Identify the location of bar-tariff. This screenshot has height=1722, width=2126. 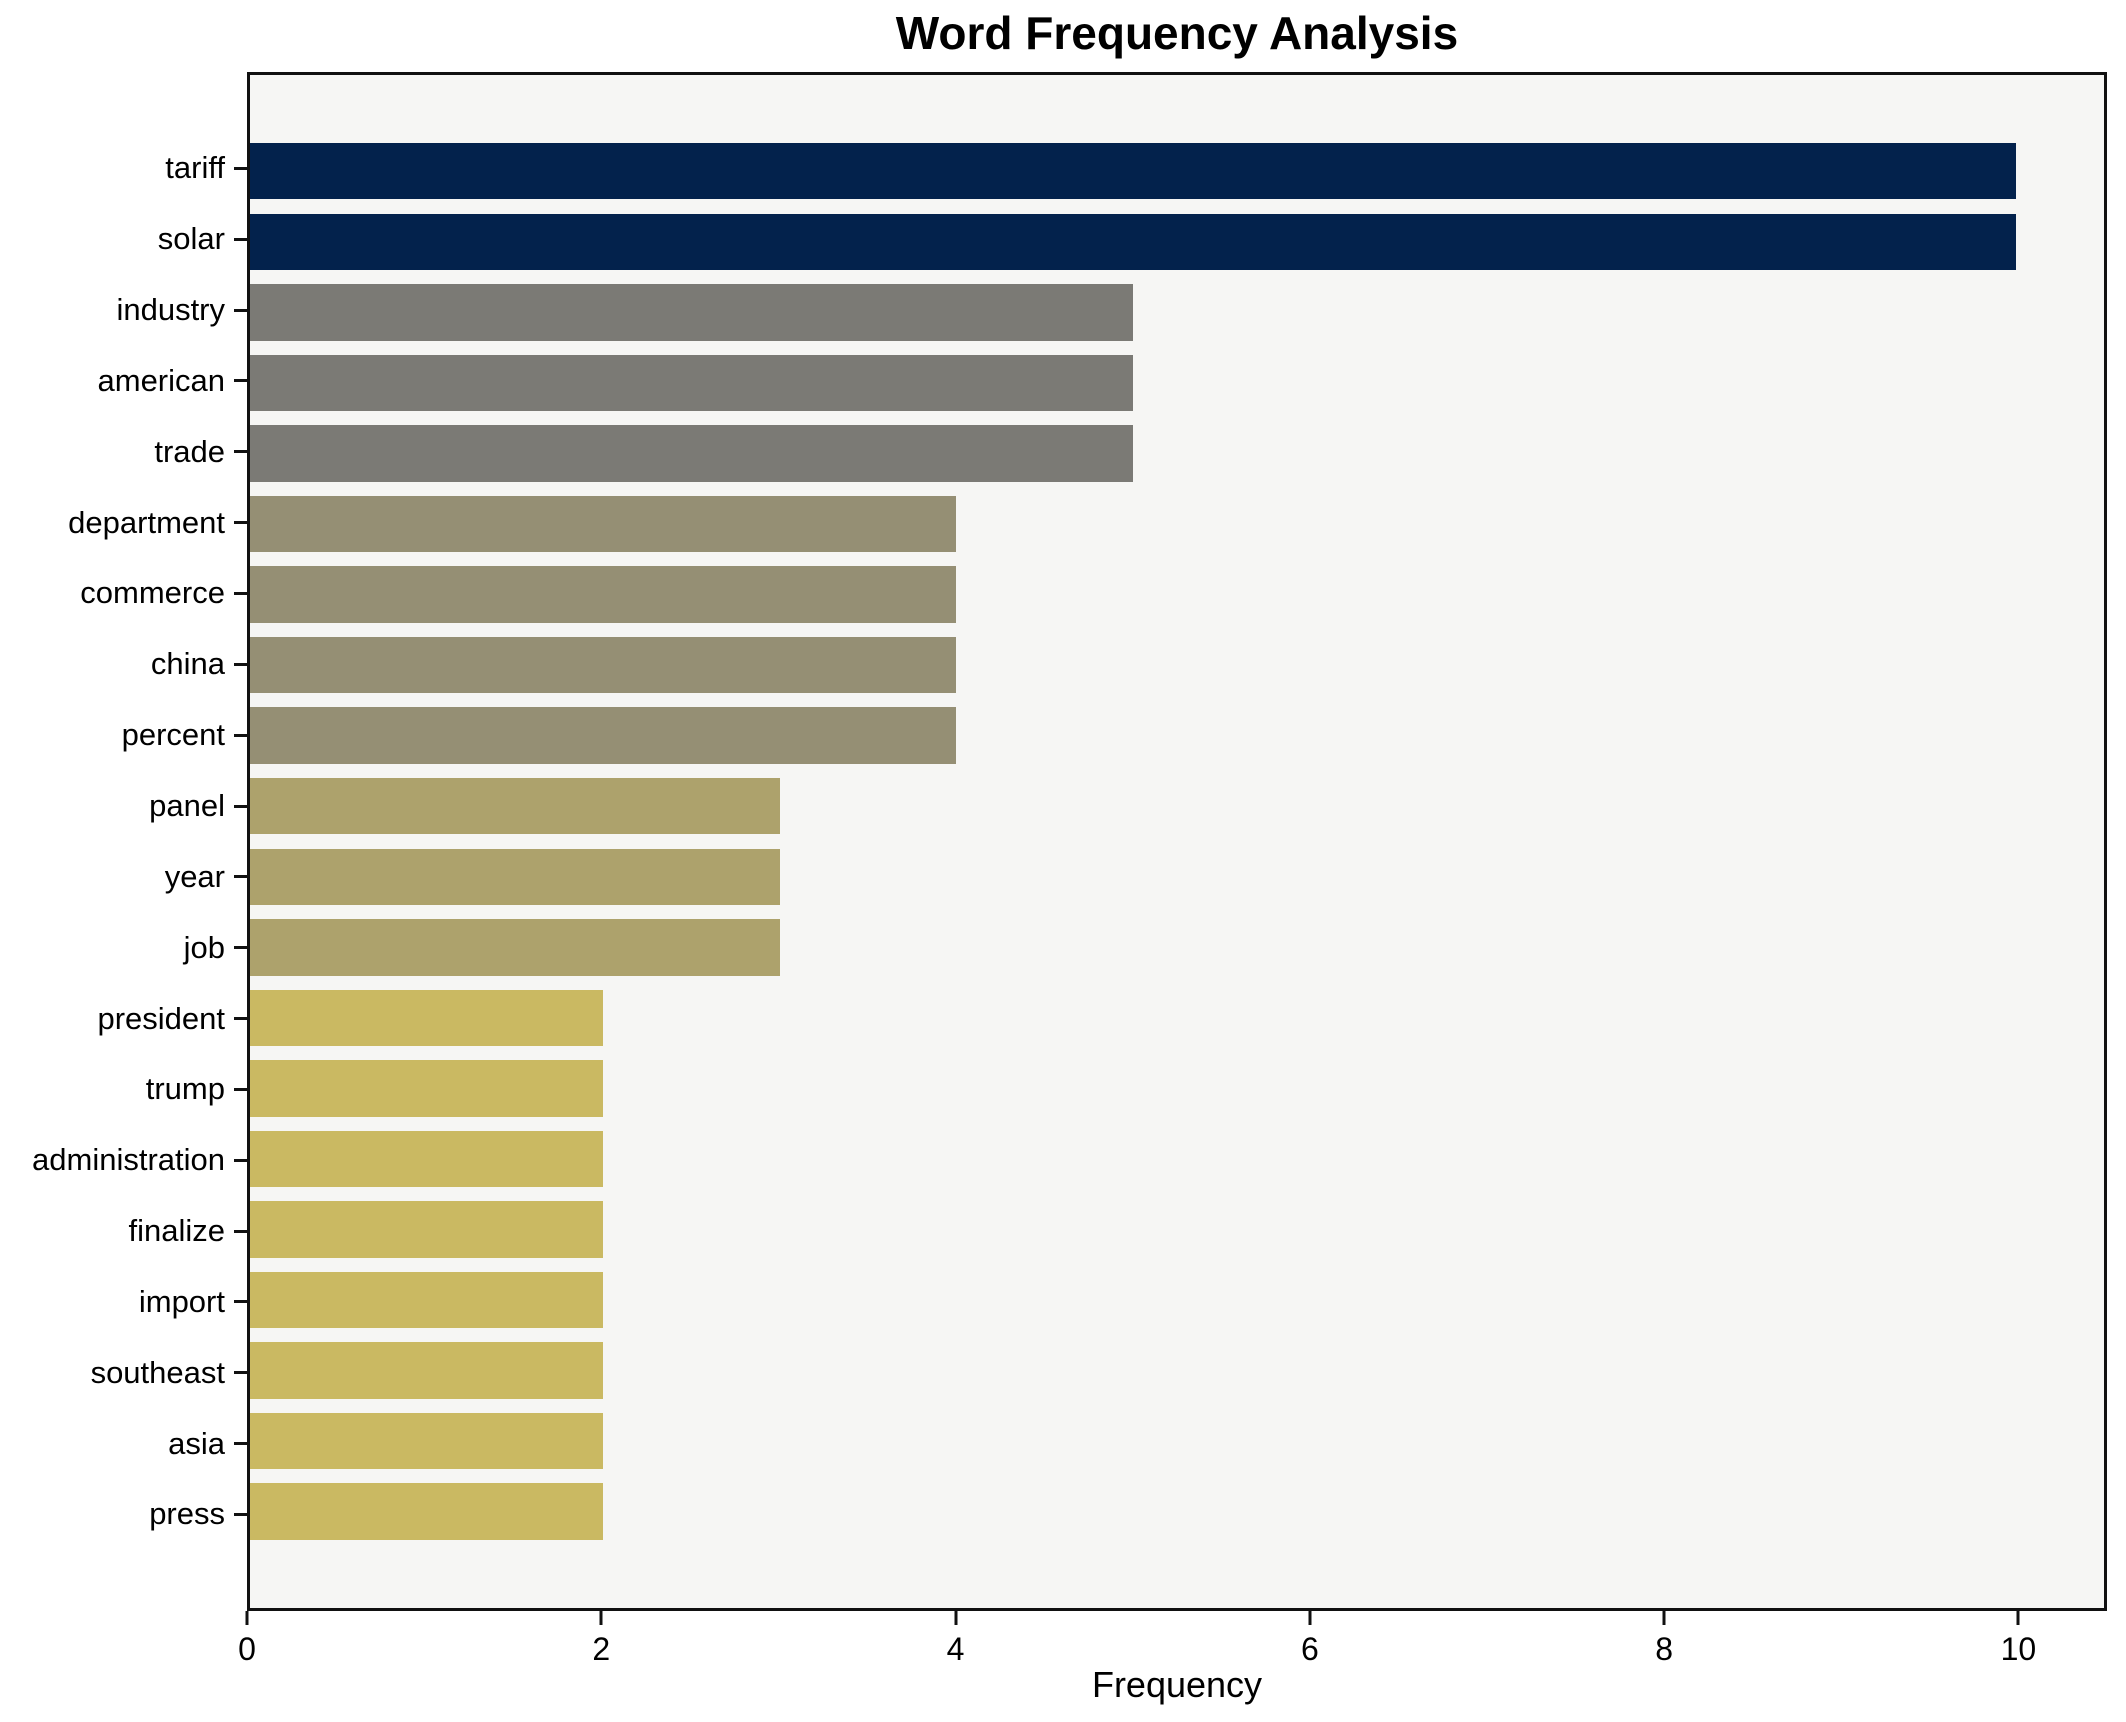
(1133, 171).